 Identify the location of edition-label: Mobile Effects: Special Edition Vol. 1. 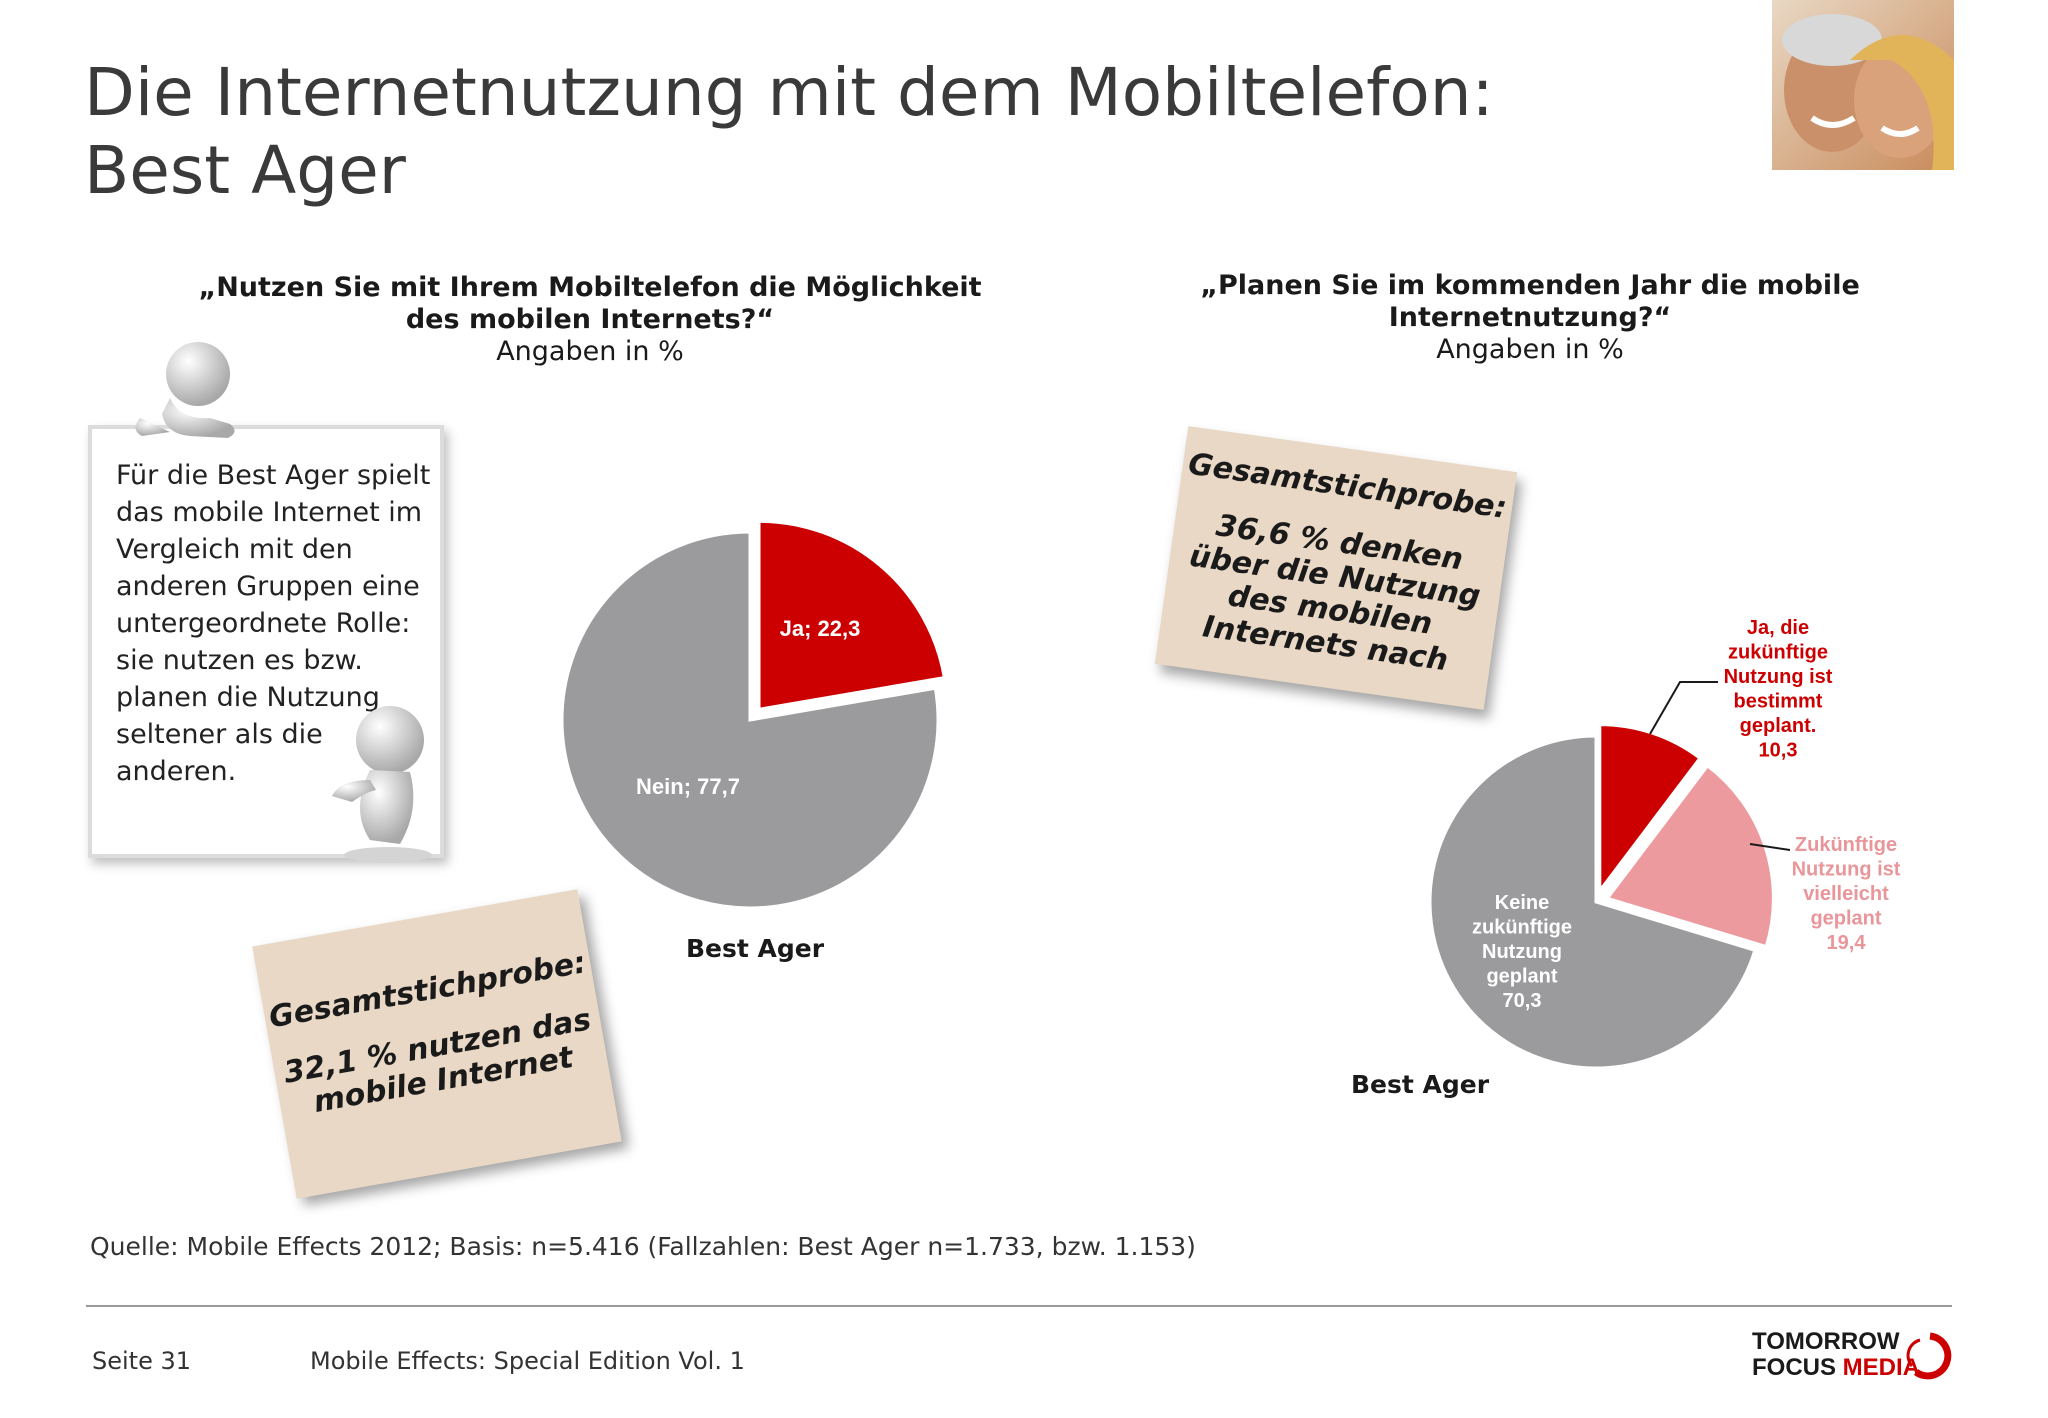
(527, 1361).